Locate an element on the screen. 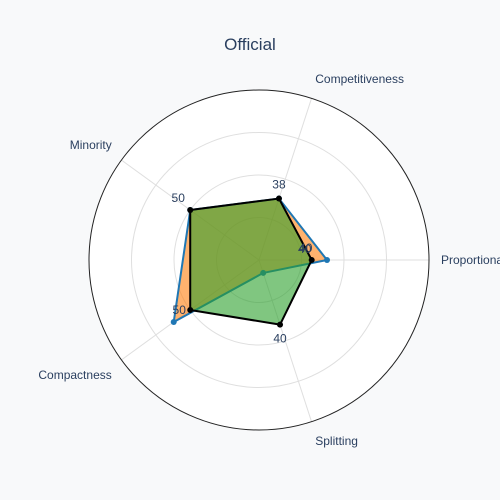 This screenshot has height=500, width=500. series-2-point-compactness is located at coordinates (190, 309).